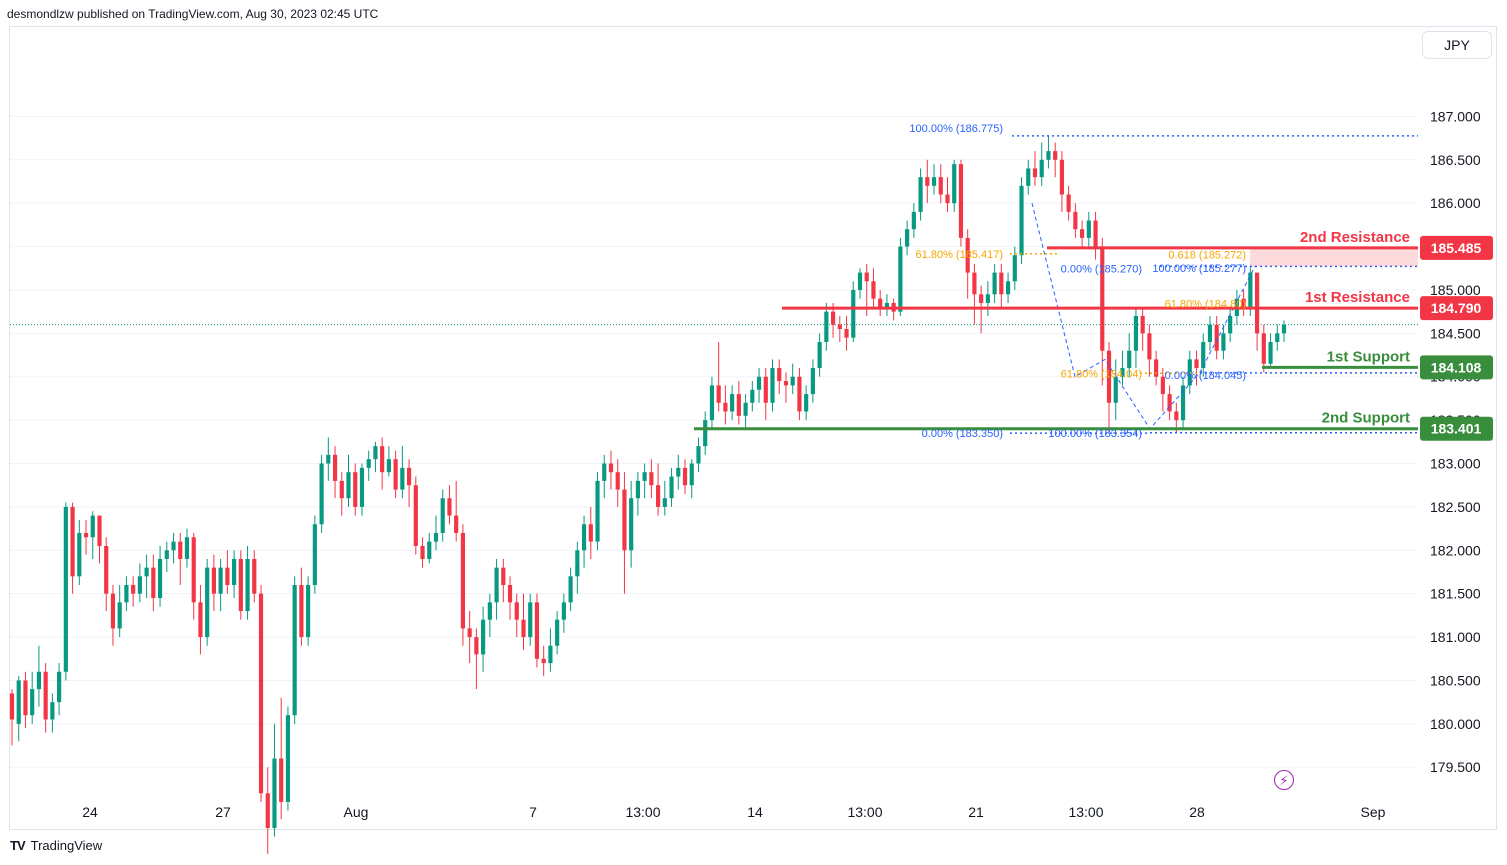 Image resolution: width=1507 pixels, height=865 pixels. I want to click on x-tick-label: Aug, so click(356, 812).